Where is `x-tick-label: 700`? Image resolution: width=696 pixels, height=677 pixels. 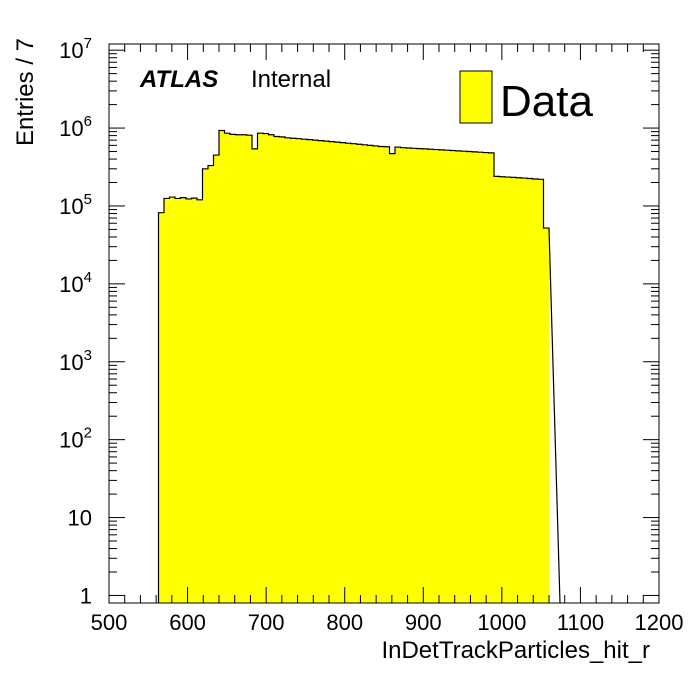
x-tick-label: 700 is located at coordinates (266, 622).